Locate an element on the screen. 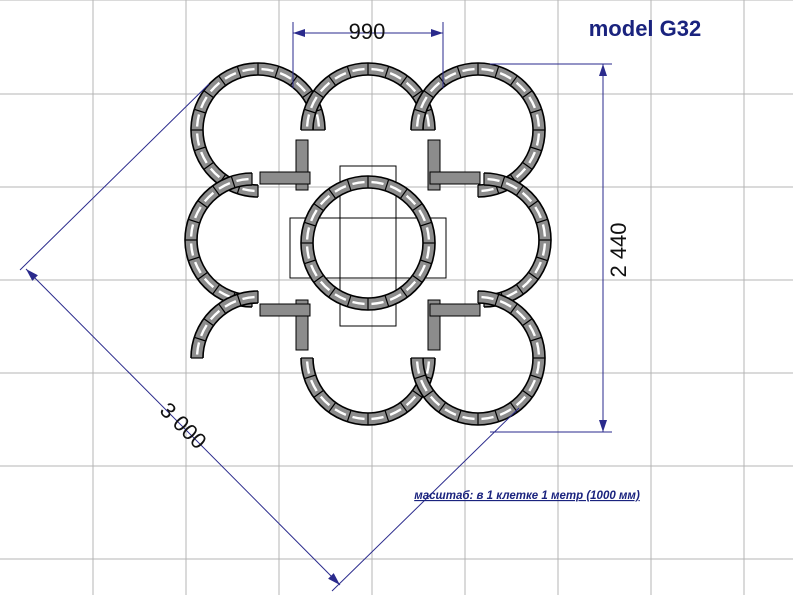  dimension-height: 2 440 is located at coordinates (560, 248).